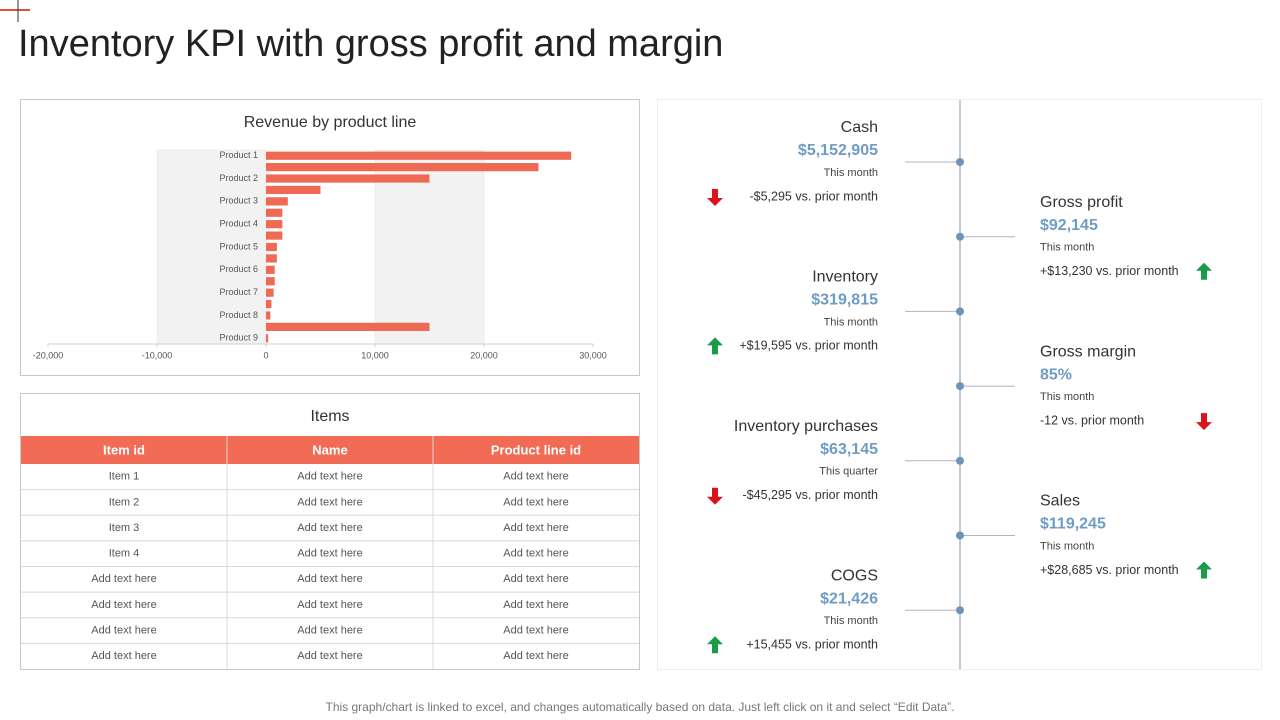 Image resolution: width=1280 pixels, height=720 pixels. What do you see at coordinates (854, 575) in the screenshot?
I see `kpi-title: COGS` at bounding box center [854, 575].